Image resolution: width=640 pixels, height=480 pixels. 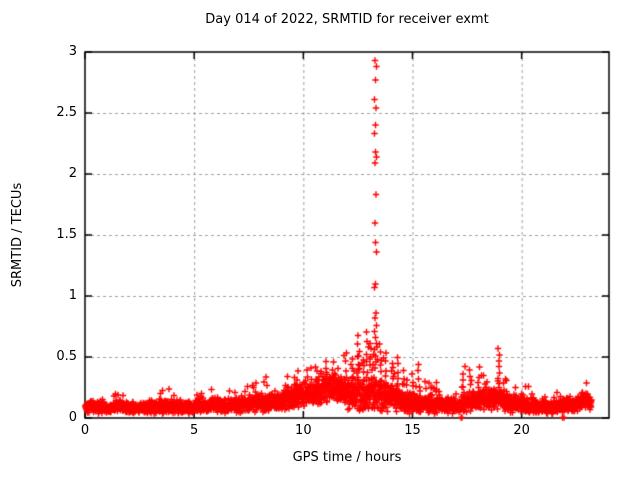 What do you see at coordinates (66, 234) in the screenshot?
I see `y-tick-label: 1.5` at bounding box center [66, 234].